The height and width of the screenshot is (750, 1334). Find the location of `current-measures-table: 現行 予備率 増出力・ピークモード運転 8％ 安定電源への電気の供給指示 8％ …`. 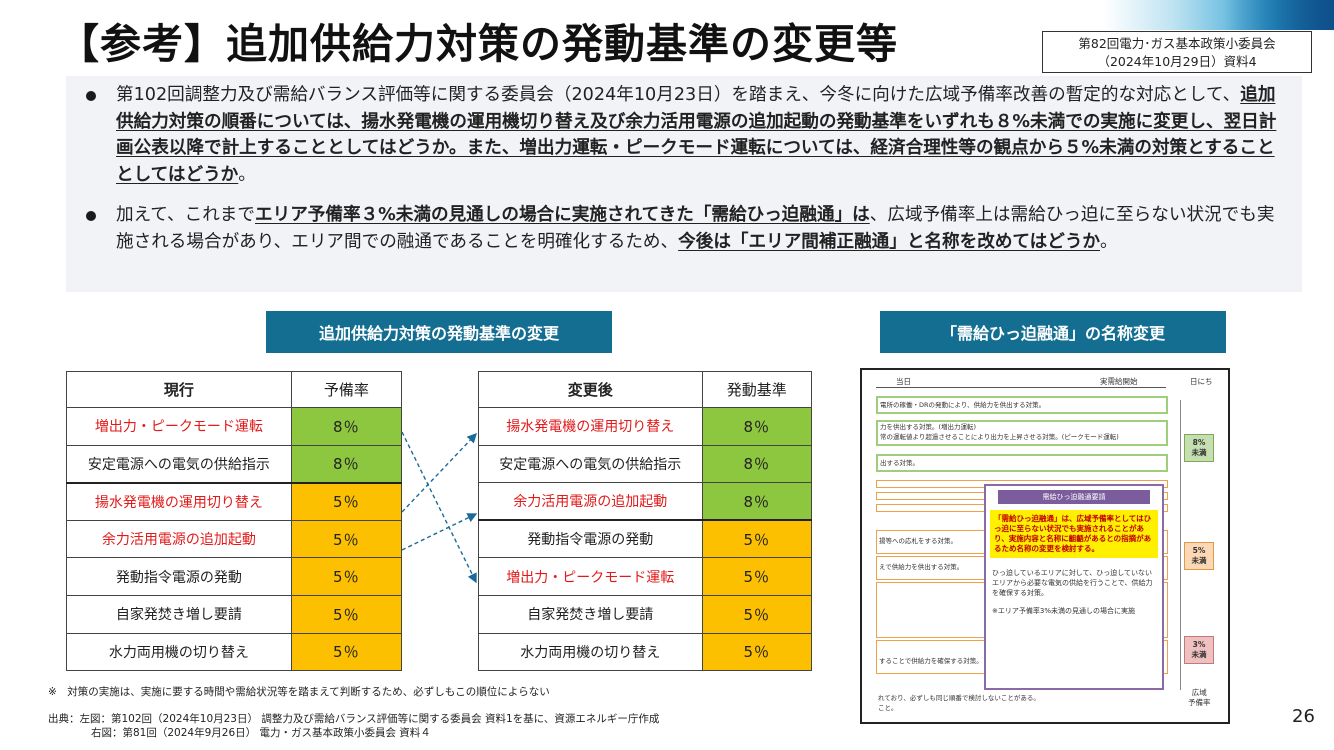

current-measures-table: 現行 予備率 増出力・ピークモード運転 8％ 安定電源への電気の供給指示 8％ … is located at coordinates (234, 521).